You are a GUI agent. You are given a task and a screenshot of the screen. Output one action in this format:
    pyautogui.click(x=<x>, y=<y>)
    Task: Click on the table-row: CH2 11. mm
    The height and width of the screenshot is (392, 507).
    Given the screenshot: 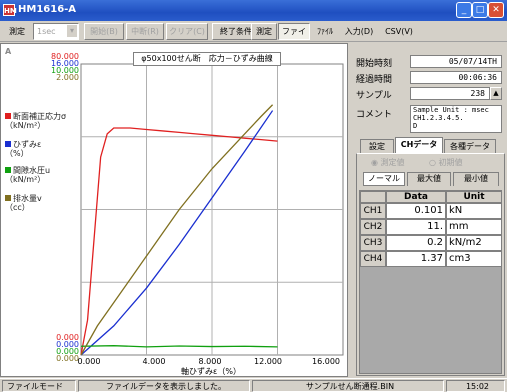 What is the action you would take?
    pyautogui.click(x=431, y=227)
    